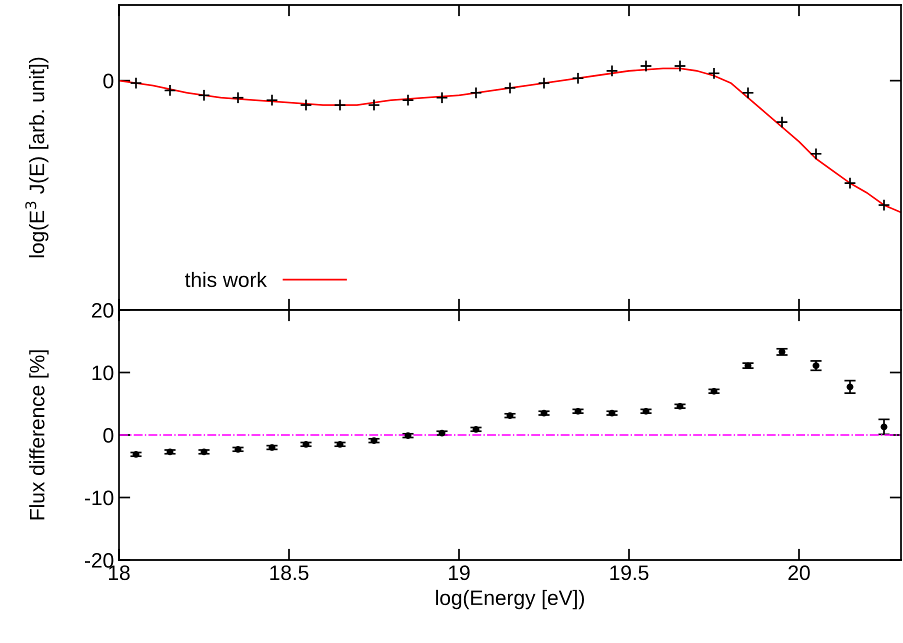  I want to click on x-tick-label: 20, so click(799, 572).